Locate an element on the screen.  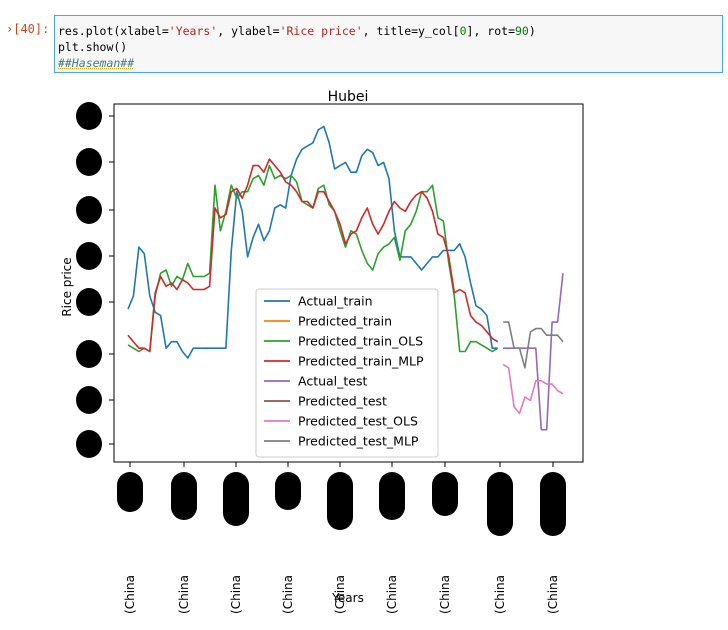
legend-box is located at coordinates (347, 373).